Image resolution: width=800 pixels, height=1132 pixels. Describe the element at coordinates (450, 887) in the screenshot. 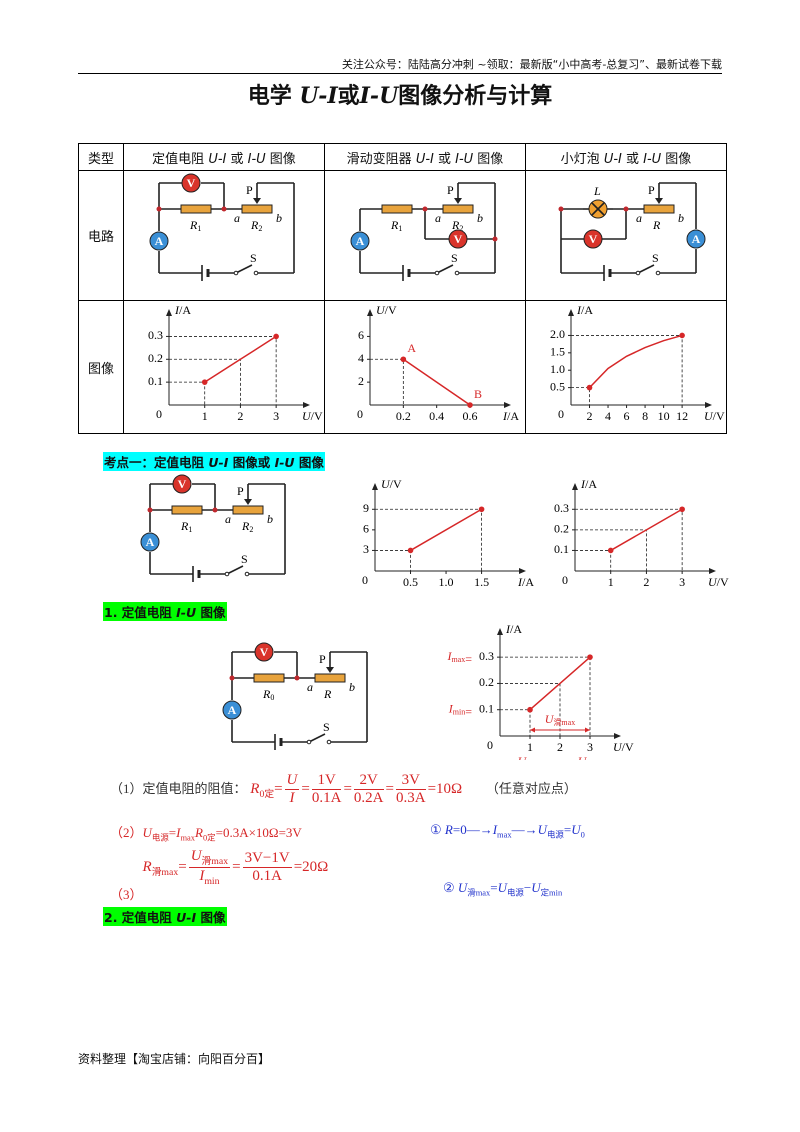

I see `text: ②` at that location.